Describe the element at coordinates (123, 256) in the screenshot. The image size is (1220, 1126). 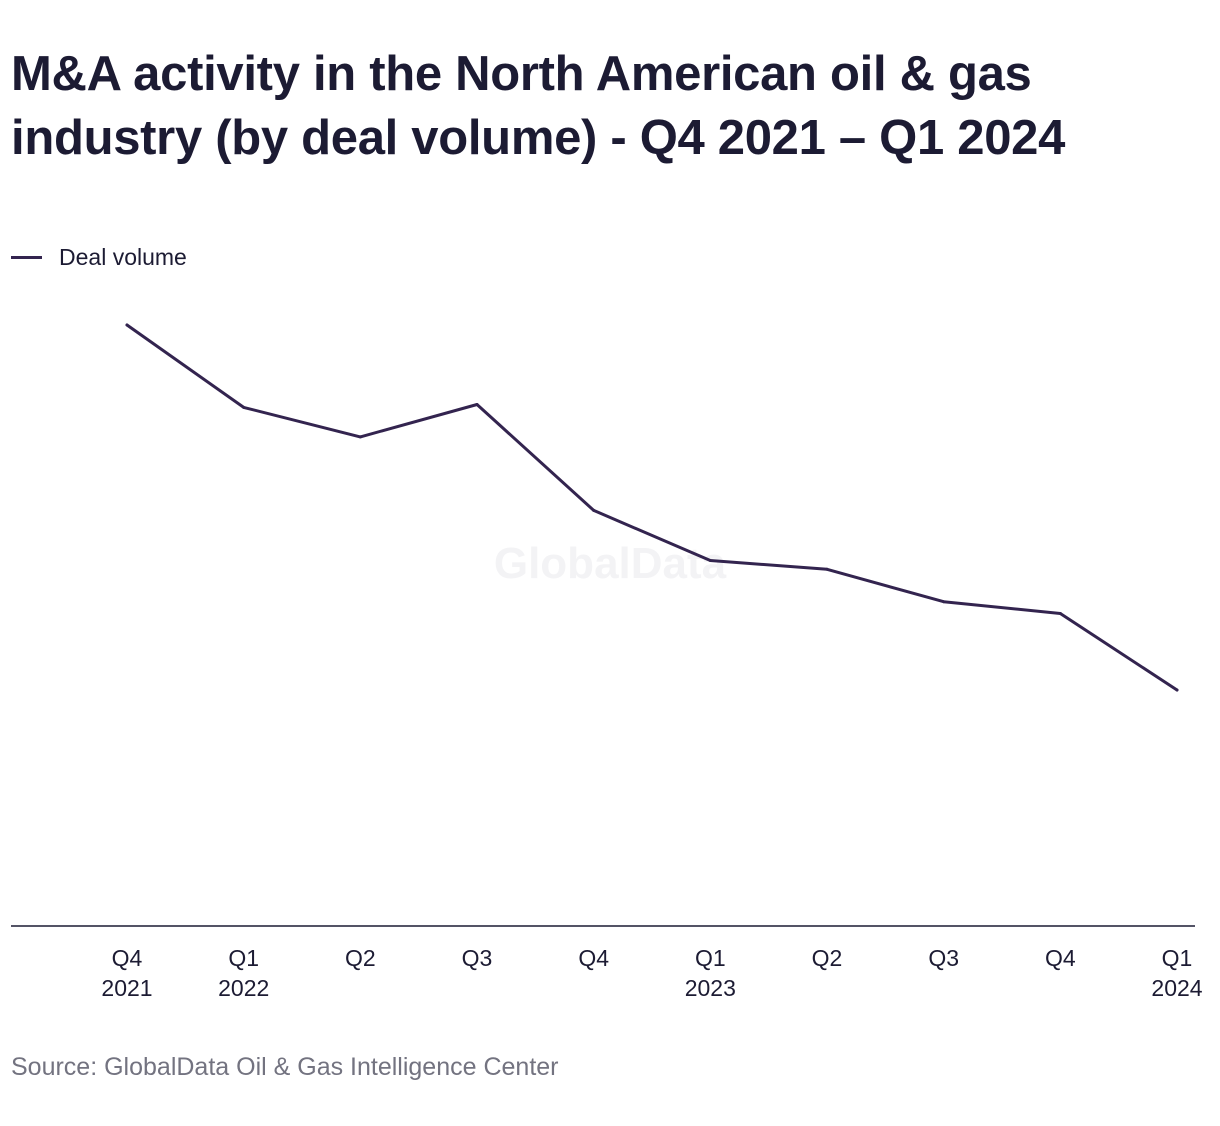
I see `legend-label-deal-volume: Deal volume` at that location.